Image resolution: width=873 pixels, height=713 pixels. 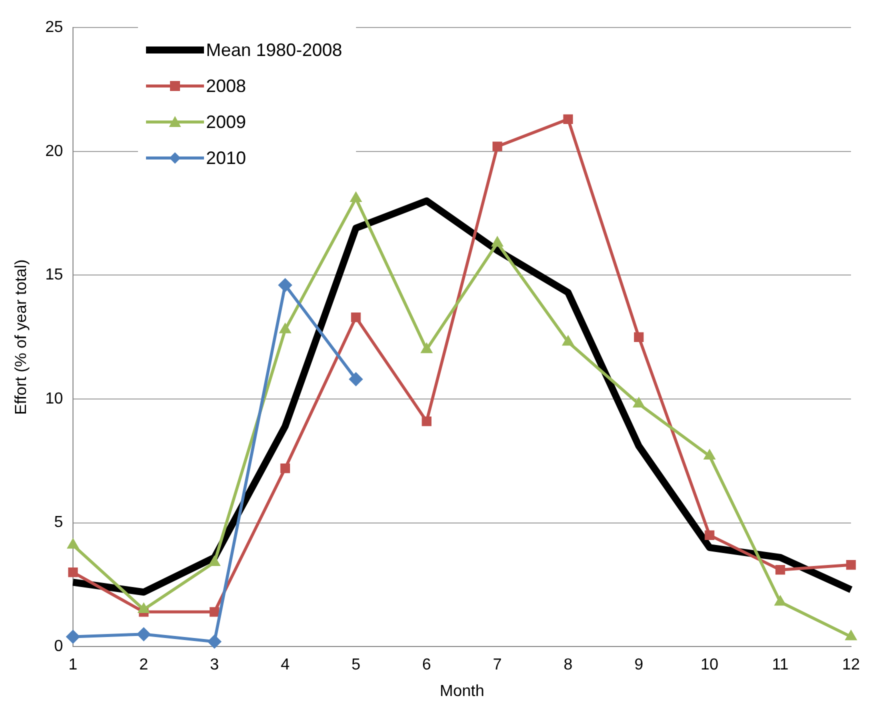 What do you see at coordinates (427, 665) in the screenshot?
I see `x-tick-label: 6` at bounding box center [427, 665].